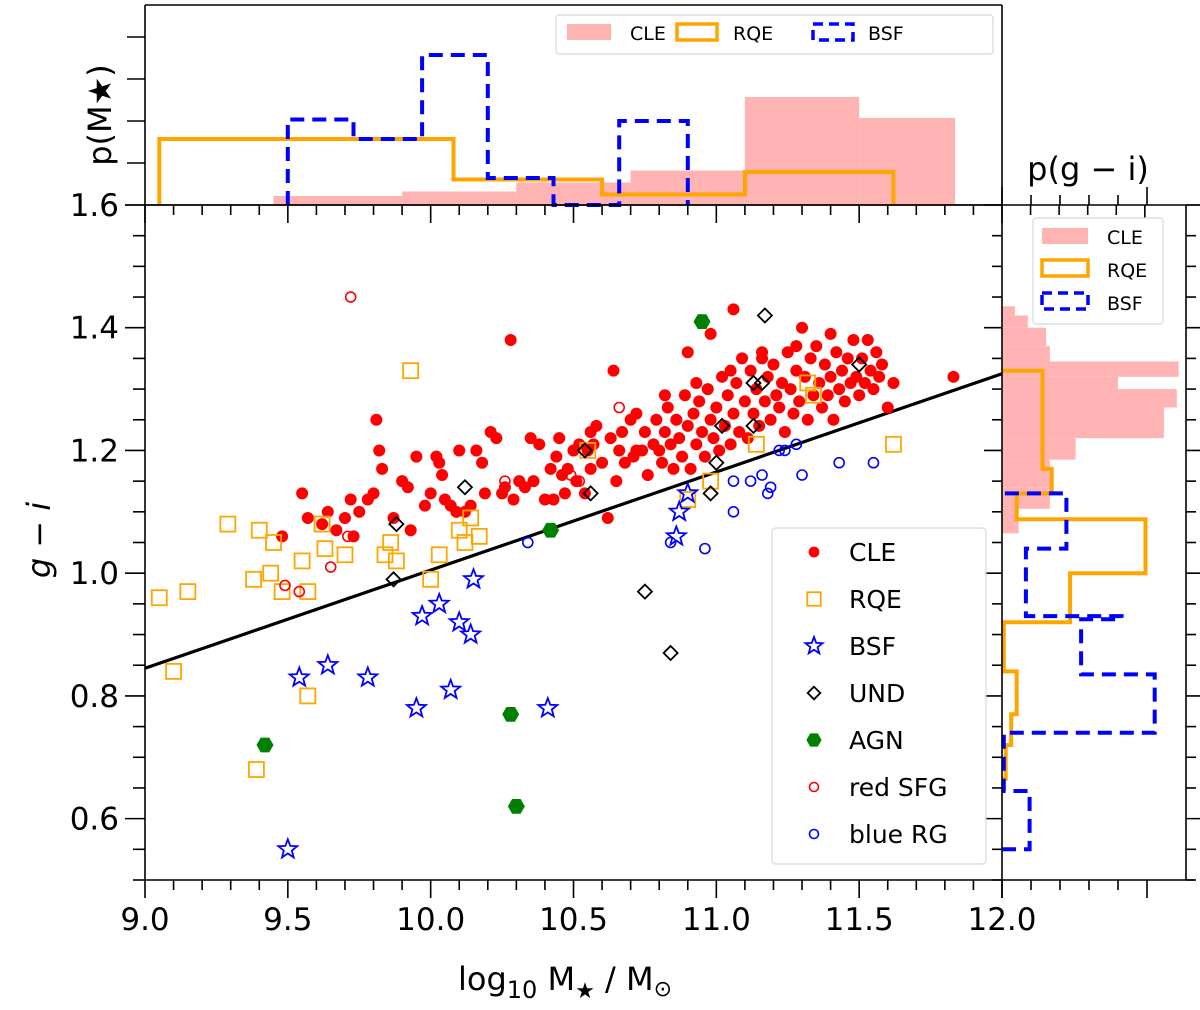 This screenshot has height=1010, width=1200. Describe the element at coordinates (1079, 671) in the screenshot. I see `right-hist-bsf-step` at that location.